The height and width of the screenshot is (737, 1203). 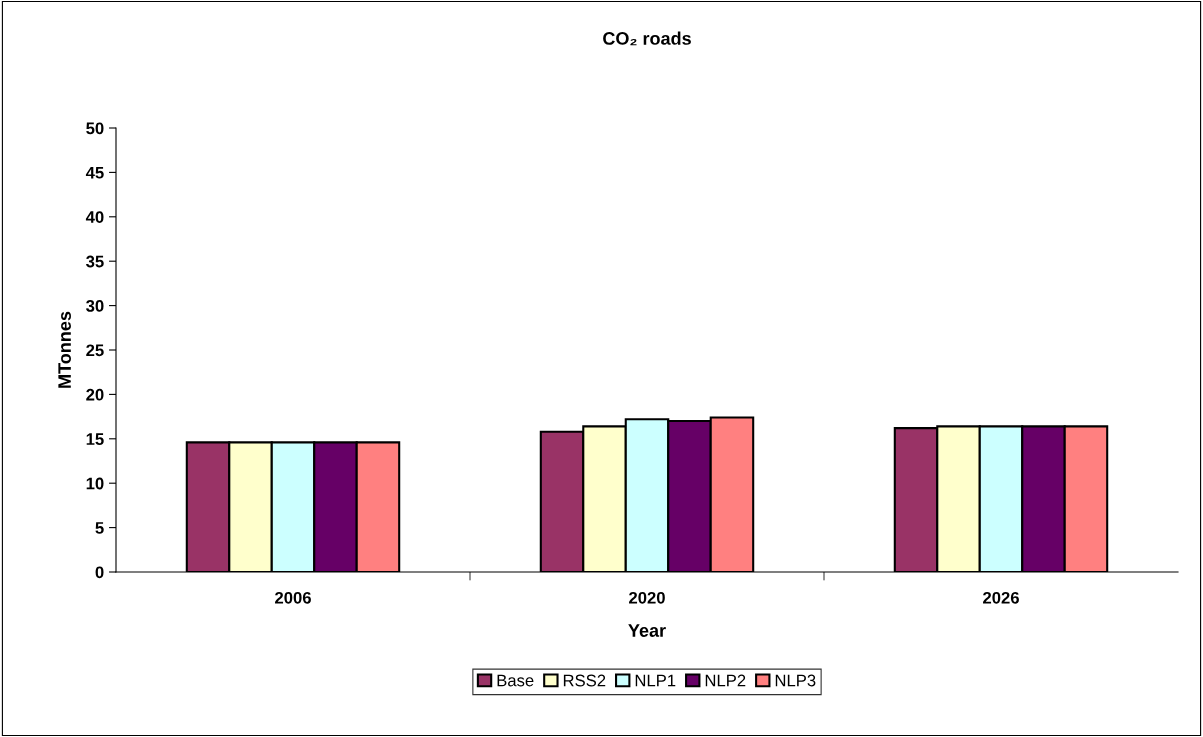 What do you see at coordinates (94, 217) in the screenshot?
I see `y-tick-label: 40` at bounding box center [94, 217].